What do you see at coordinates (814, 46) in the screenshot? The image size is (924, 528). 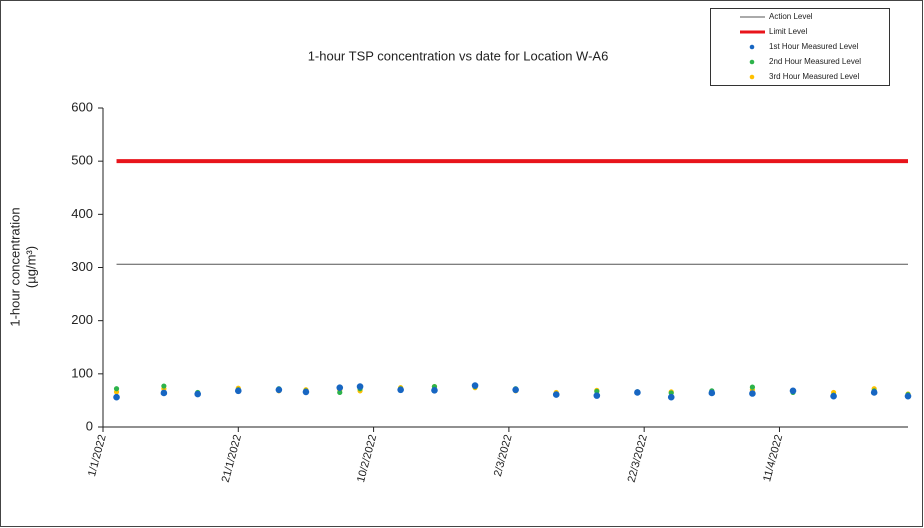 I see `legend-label: 1st Hour Measured Level` at bounding box center [814, 46].